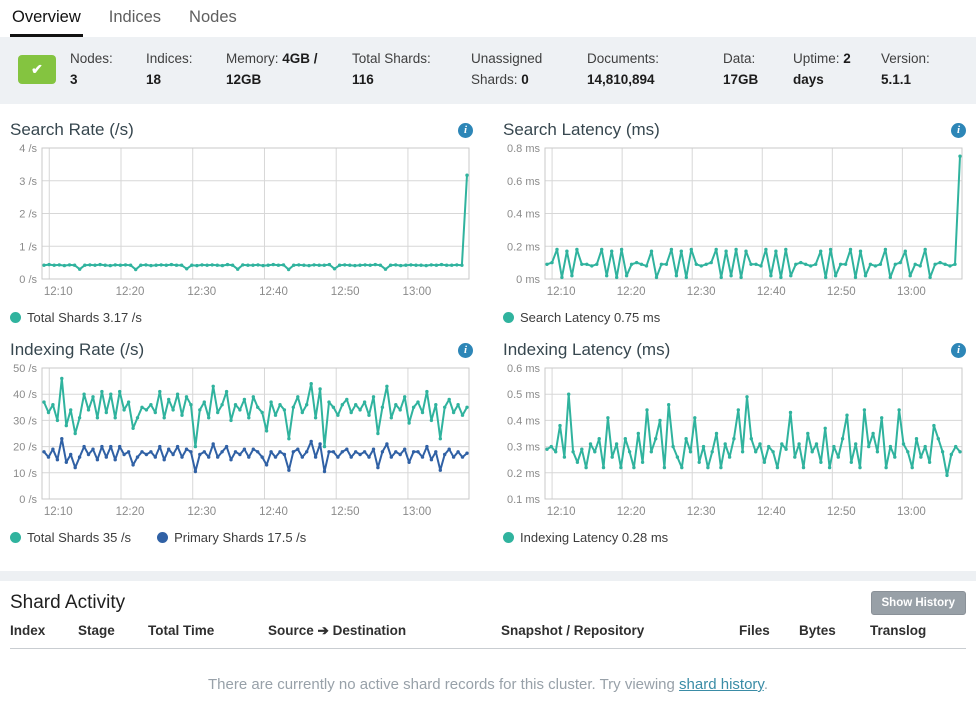  What do you see at coordinates (524, 448) in the screenshot?
I see `svg-text: 0.3 ms` at bounding box center [524, 448].